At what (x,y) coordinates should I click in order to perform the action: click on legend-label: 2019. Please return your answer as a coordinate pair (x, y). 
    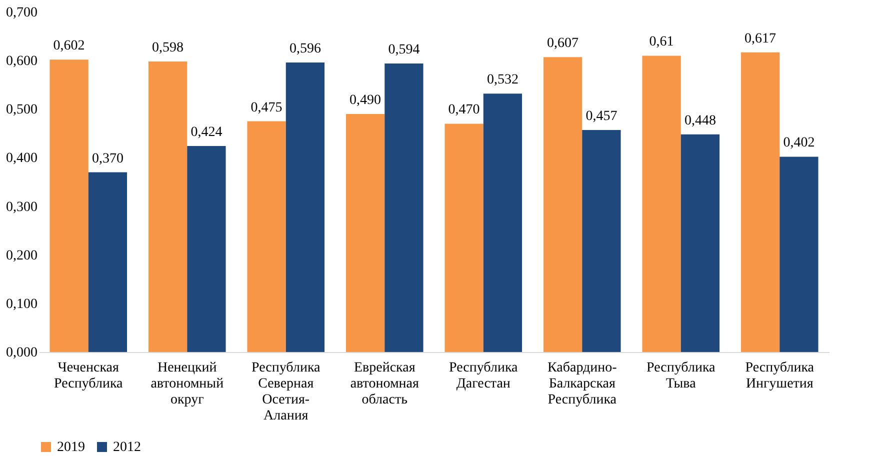
    Looking at the image, I should click on (71, 447).